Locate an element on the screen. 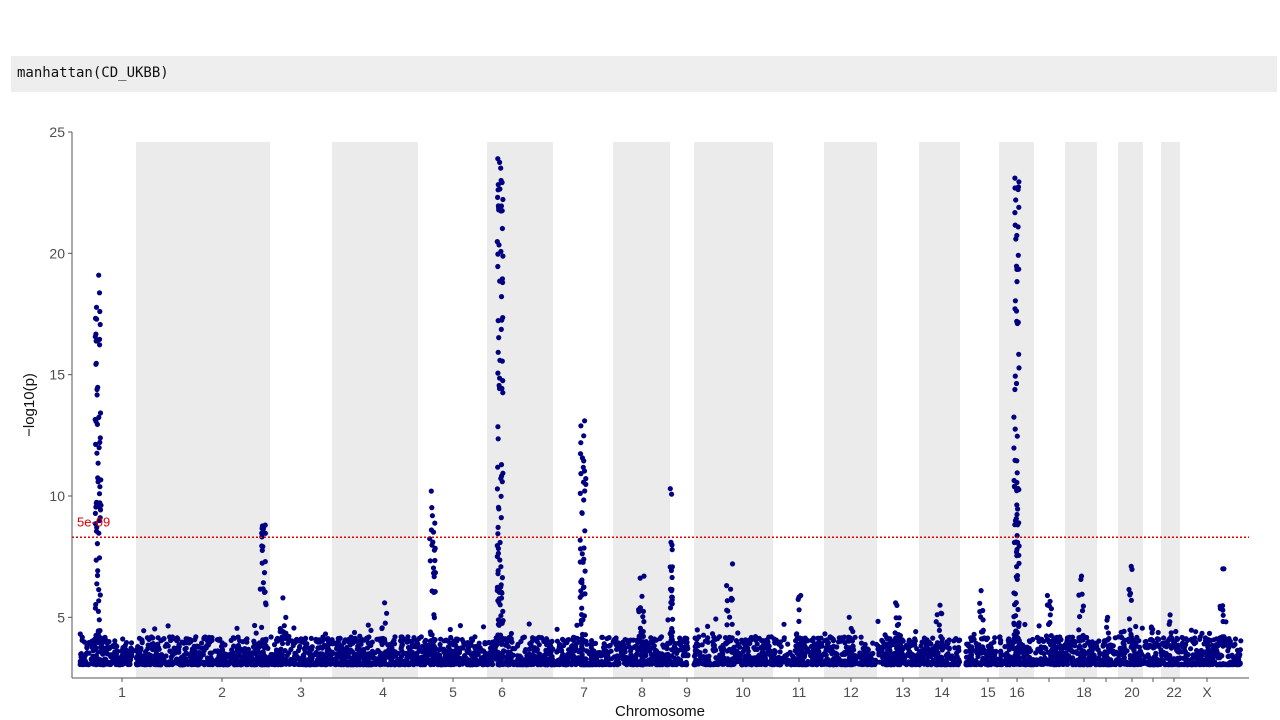 The height and width of the screenshot is (720, 1280). snp-point-chr22 is located at coordinates (1176, 631).